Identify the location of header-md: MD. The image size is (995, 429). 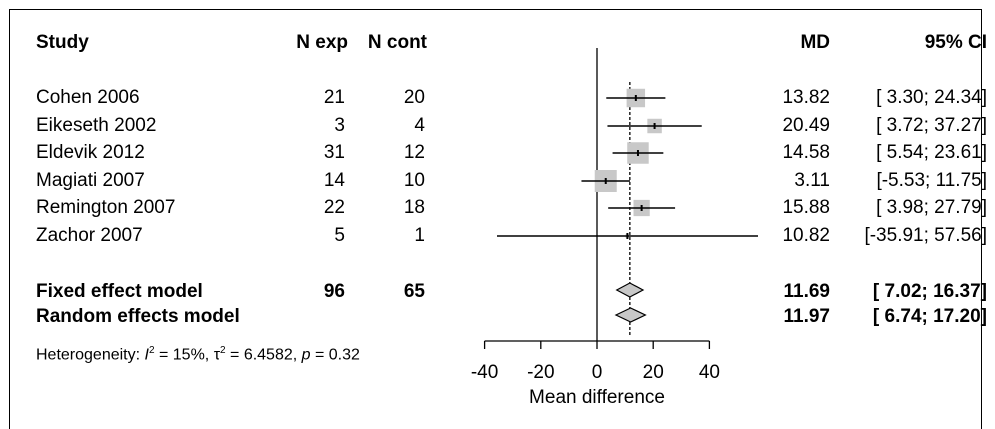
(815, 42).